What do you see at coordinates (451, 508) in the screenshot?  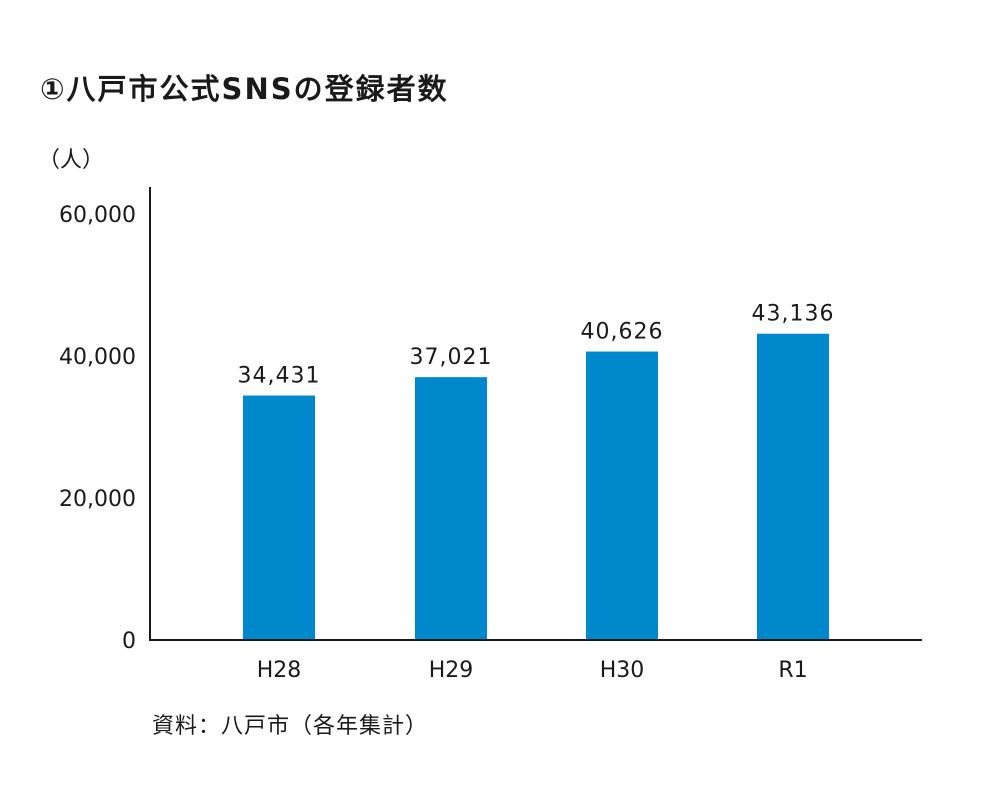 I see `bar-h29` at bounding box center [451, 508].